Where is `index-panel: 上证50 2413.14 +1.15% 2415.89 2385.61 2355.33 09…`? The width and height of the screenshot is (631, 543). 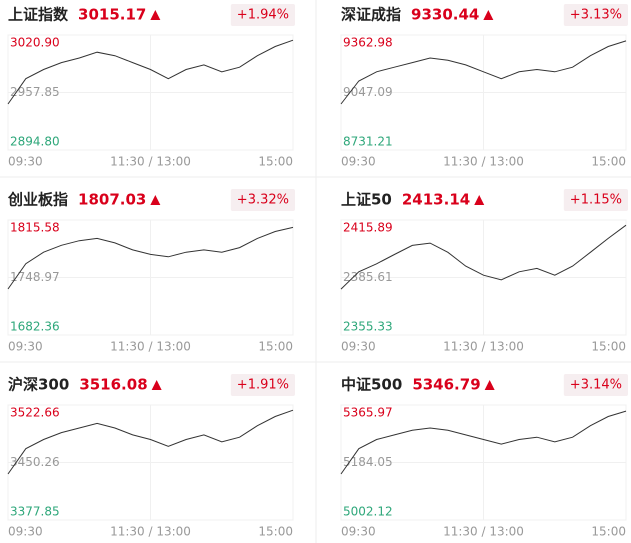 index-panel: 上证50 2413.14 +1.15% 2415.89 2385.61 2355.33 09… is located at coordinates (484, 271).